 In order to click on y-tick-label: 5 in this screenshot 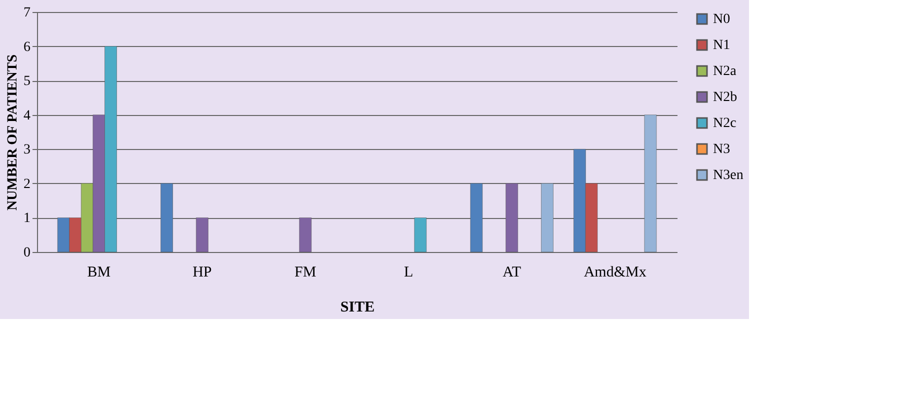, I will do `click(27, 82)`.